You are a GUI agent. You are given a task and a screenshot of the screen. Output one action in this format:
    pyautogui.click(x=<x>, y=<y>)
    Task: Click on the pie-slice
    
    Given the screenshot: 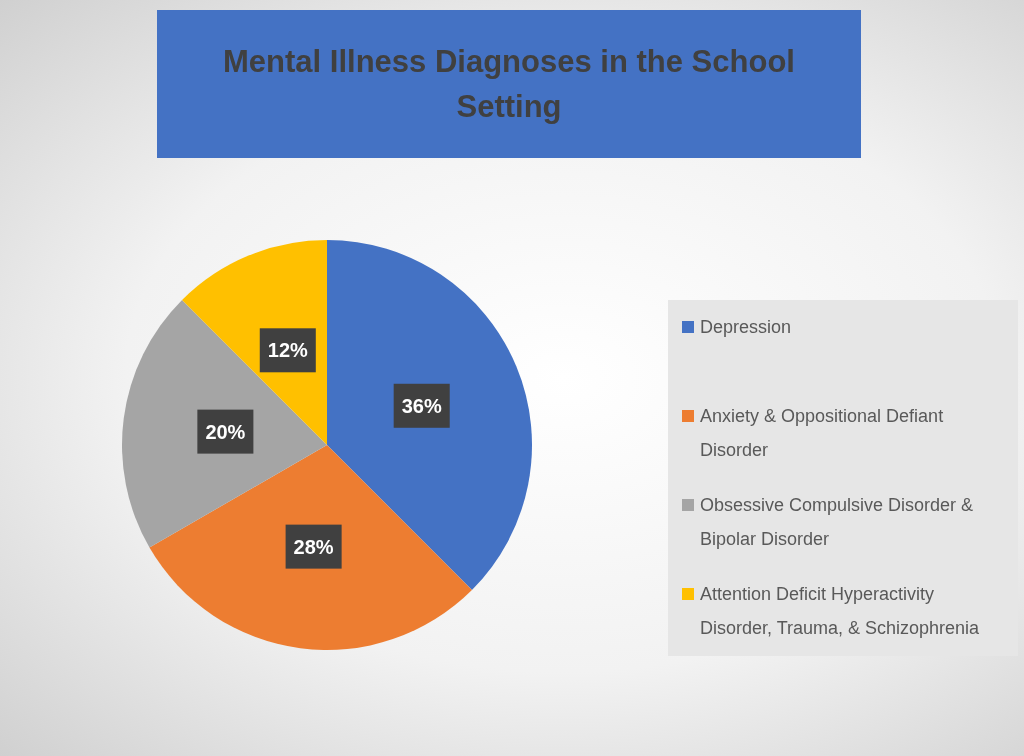 What is the action you would take?
    pyautogui.click(x=310, y=547)
    